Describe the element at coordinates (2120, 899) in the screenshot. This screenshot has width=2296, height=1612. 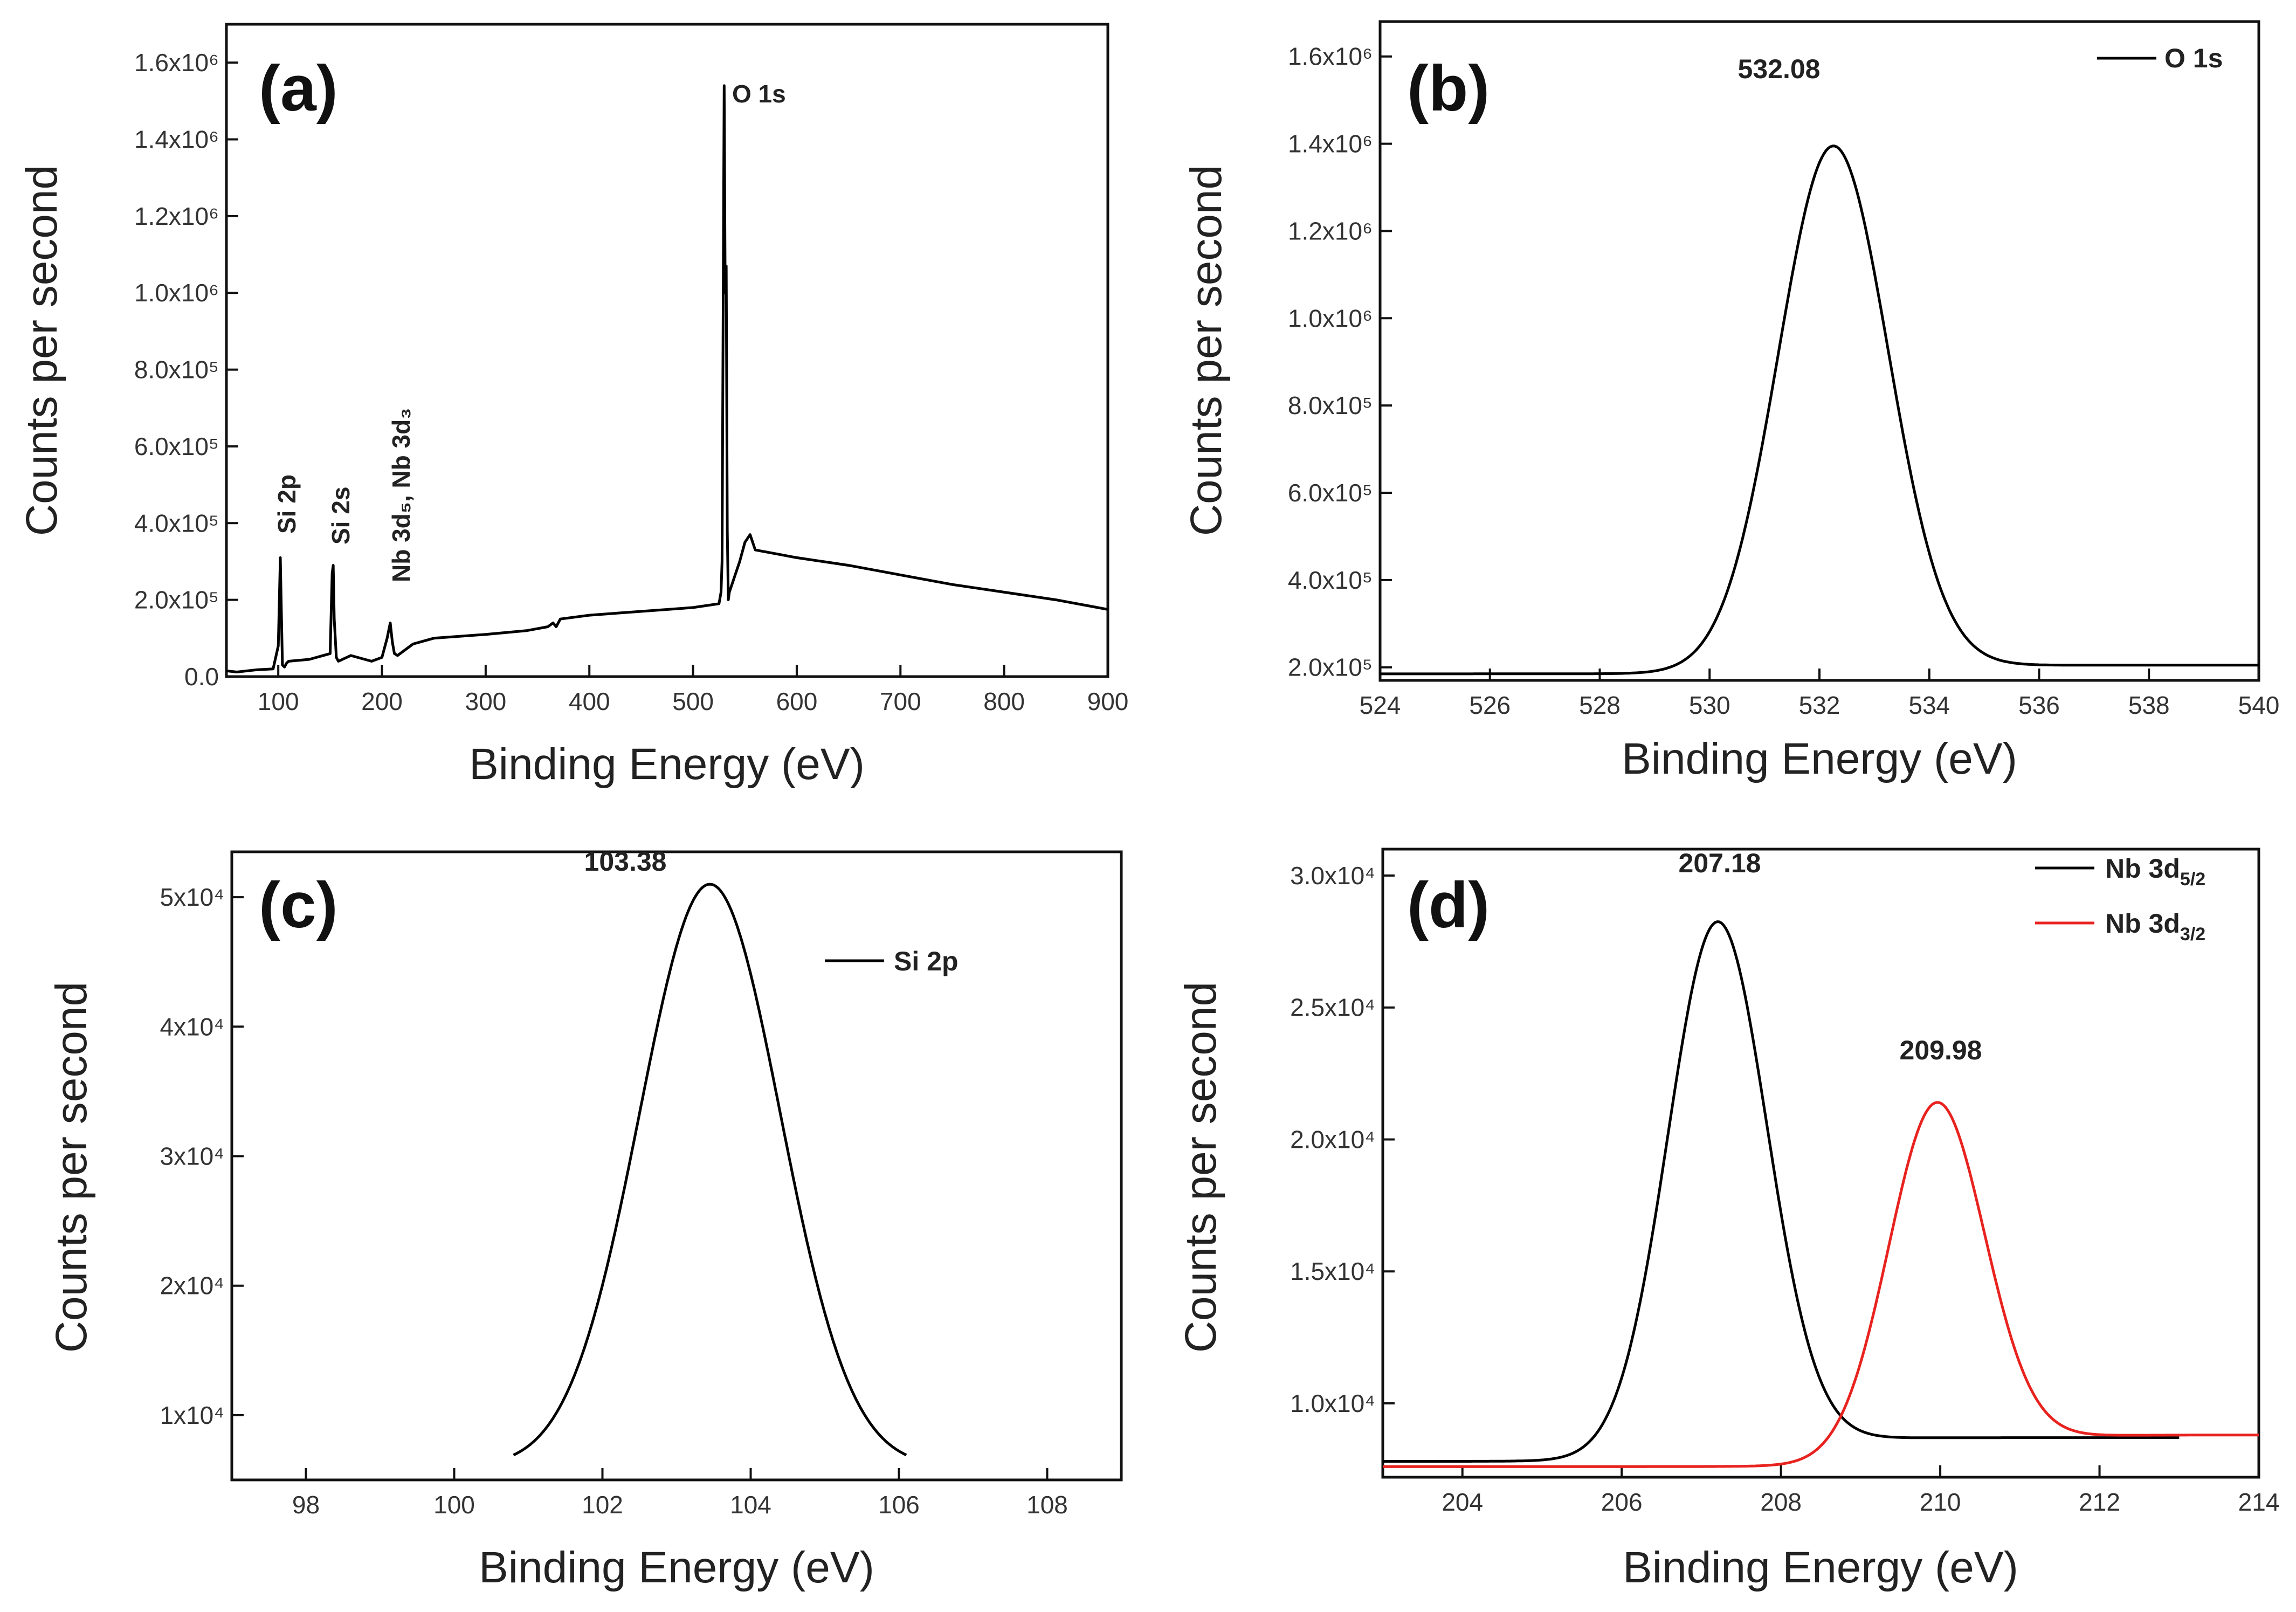
I see `legend-d: Nb 3d5/2 Nb 3d3/2` at that location.